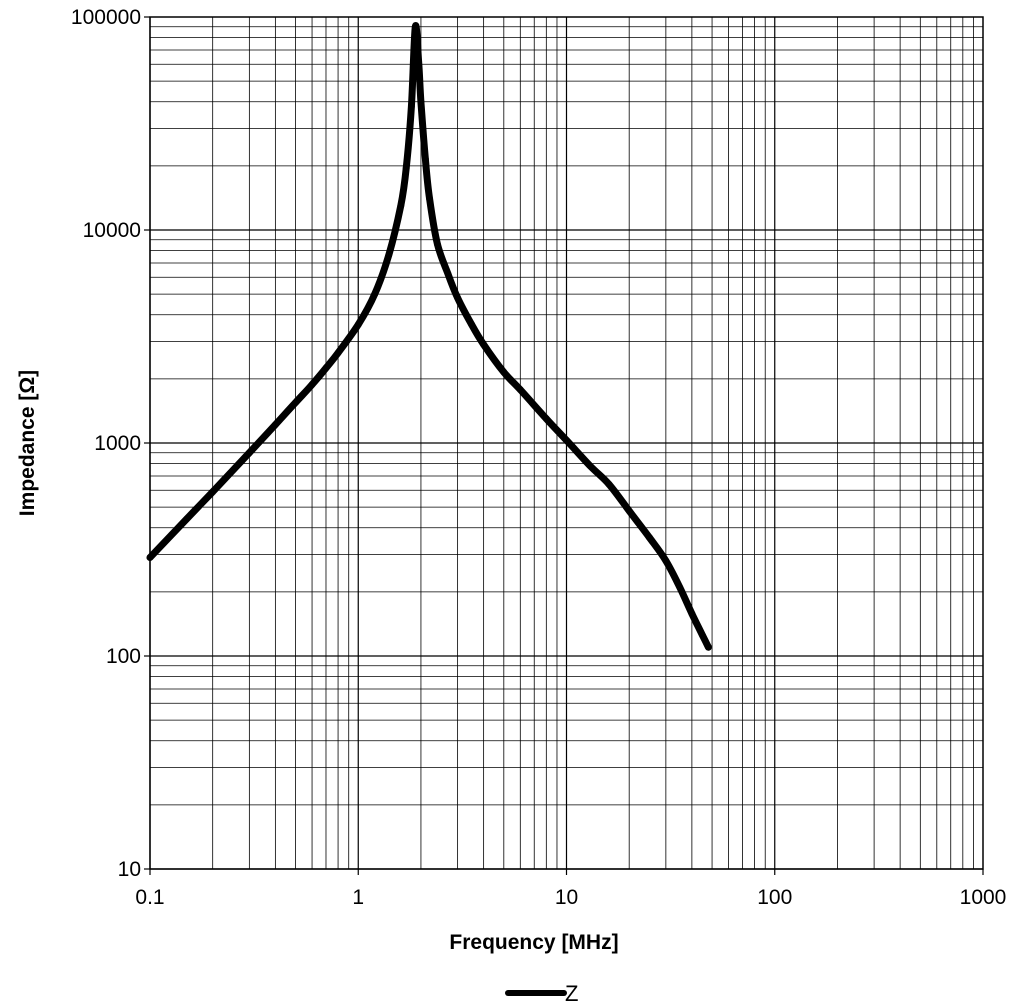 The width and height of the screenshot is (1015, 1006). What do you see at coordinates (774, 897) in the screenshot?
I see `x-tick-label: 100` at bounding box center [774, 897].